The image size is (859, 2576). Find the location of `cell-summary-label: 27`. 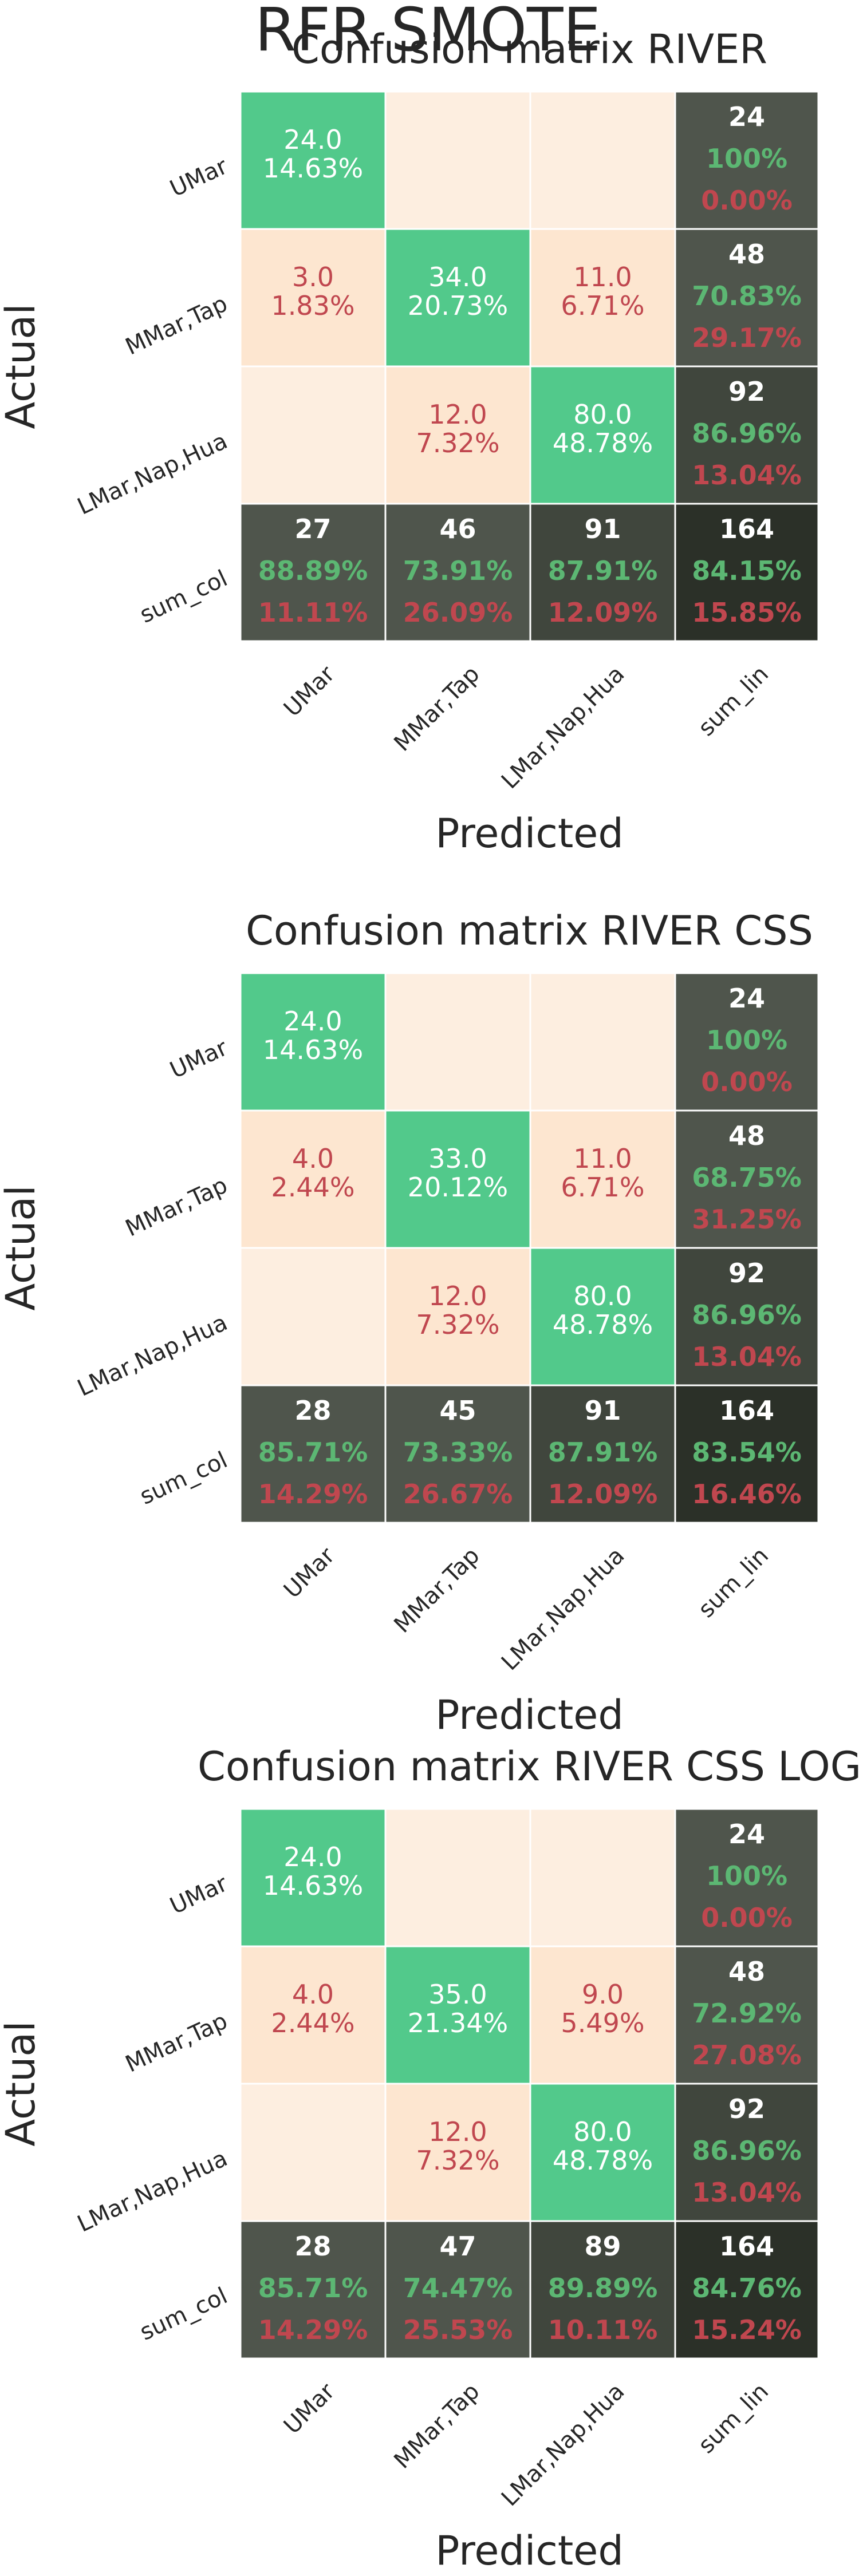

cell-summary-label: 27 is located at coordinates (312, 528).